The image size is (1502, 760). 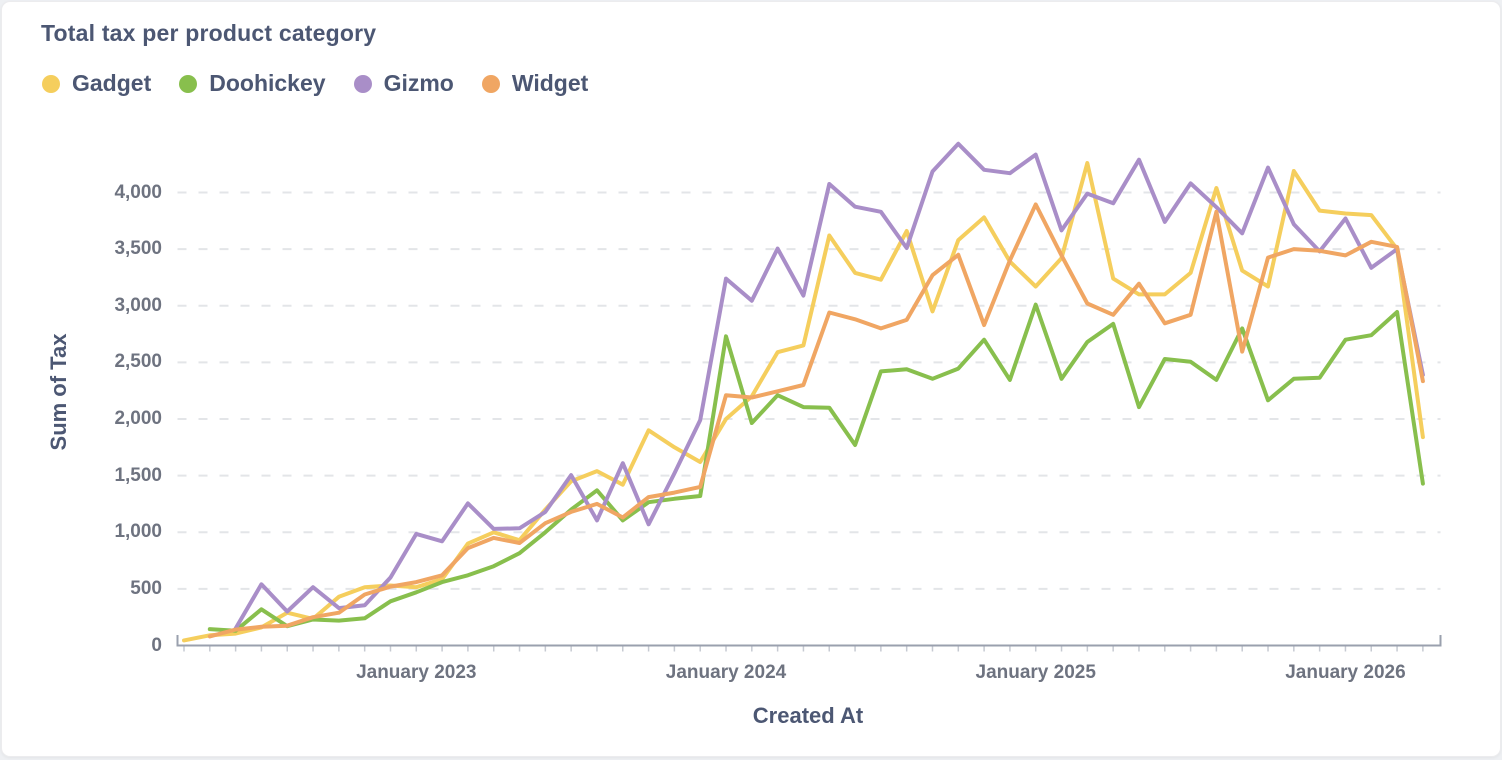 I want to click on legend-dot-doohickey-icon, so click(x=188, y=83).